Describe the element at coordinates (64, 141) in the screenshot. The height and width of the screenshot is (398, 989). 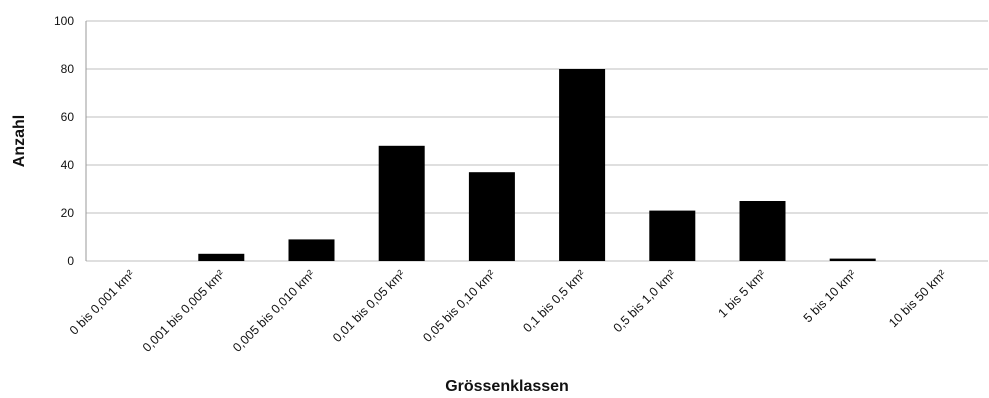
I see `y-tick-labels: 0 20 40 60 80 100` at that location.